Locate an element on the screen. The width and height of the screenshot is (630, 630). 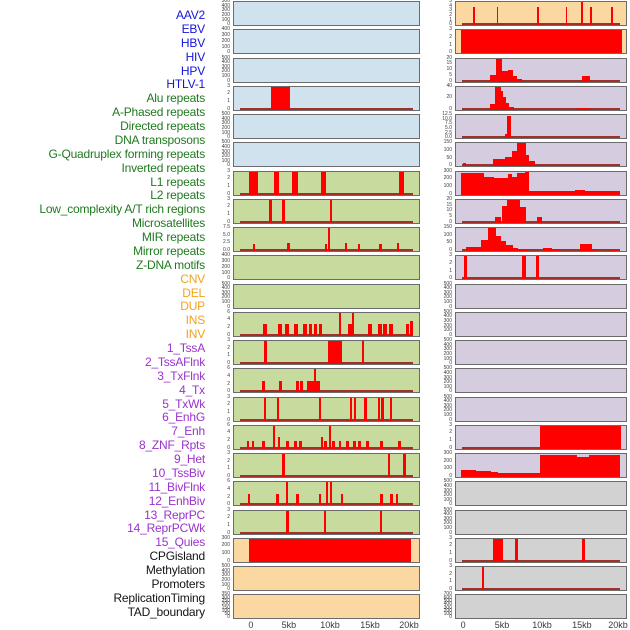
x-axis-label-left-5kb: 5kb is located at coordinates (289, 625).